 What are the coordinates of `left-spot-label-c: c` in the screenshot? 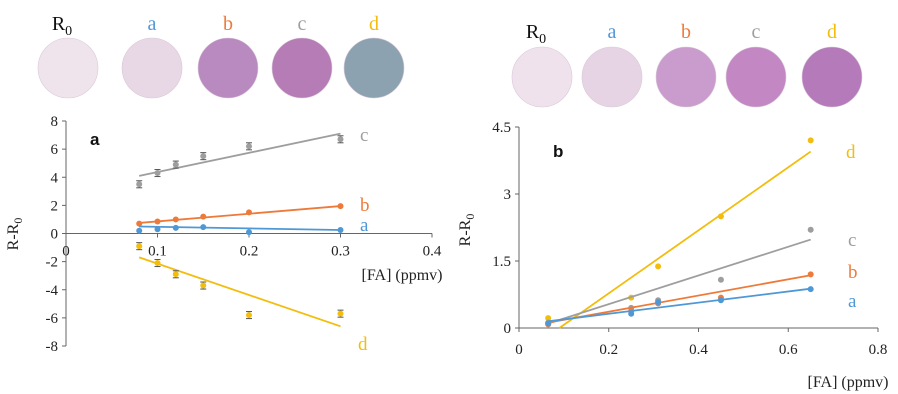 It's located at (302, 24).